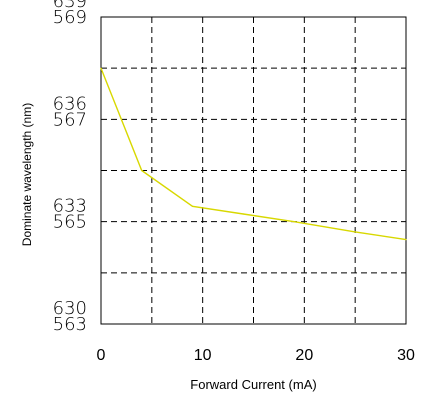 The image size is (438, 397). I want to click on y-axis-label: Dominate wavelength (nm), so click(27, 174).